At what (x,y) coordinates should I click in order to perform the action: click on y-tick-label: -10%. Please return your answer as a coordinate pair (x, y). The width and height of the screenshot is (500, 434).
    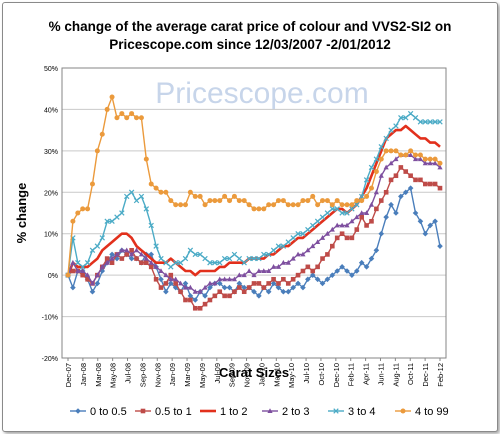
    Looking at the image, I should click on (50, 318).